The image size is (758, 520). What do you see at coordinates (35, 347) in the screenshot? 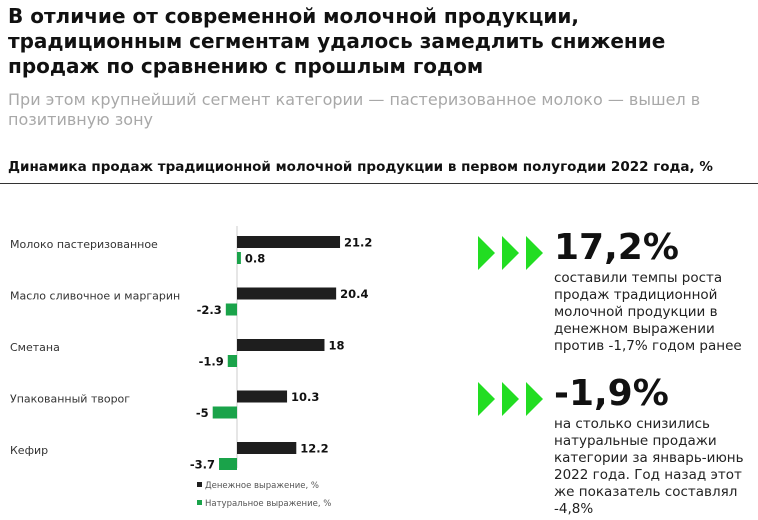
I see `category-label: Сметана` at bounding box center [35, 347].